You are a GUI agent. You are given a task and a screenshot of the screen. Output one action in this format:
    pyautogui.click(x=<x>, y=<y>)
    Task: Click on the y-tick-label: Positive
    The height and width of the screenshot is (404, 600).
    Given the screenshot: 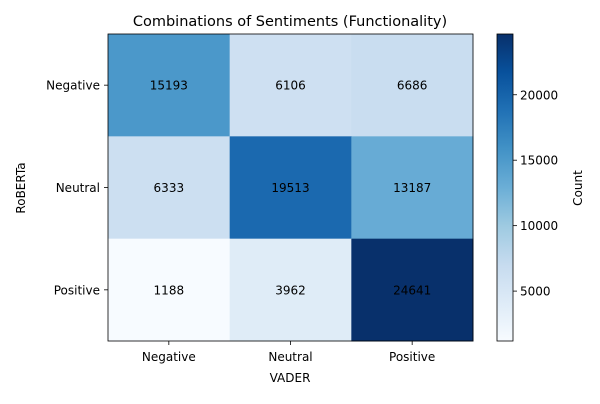 What is the action you would take?
    pyautogui.click(x=77, y=290)
    